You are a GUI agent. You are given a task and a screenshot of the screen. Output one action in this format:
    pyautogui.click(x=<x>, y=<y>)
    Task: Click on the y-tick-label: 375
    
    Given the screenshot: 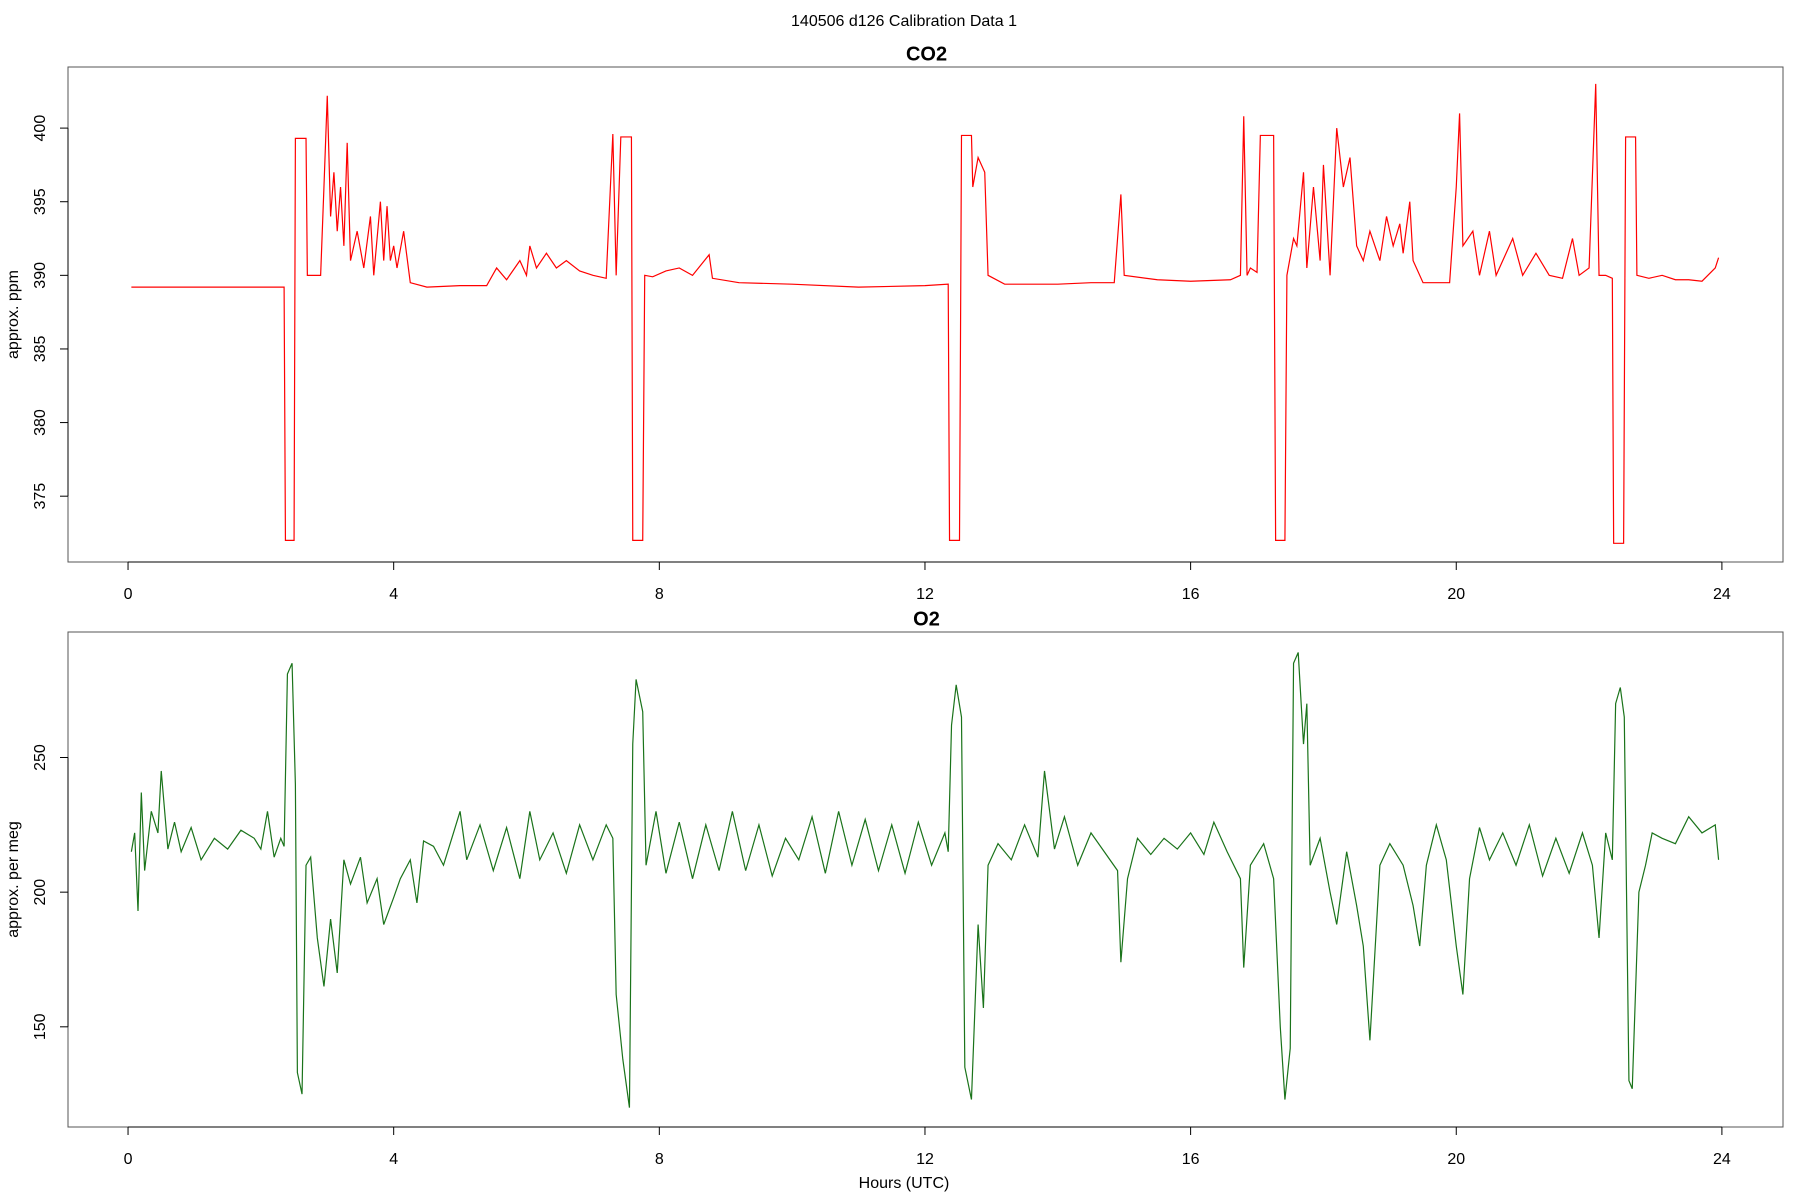 What is the action you would take?
    pyautogui.click(x=40, y=496)
    